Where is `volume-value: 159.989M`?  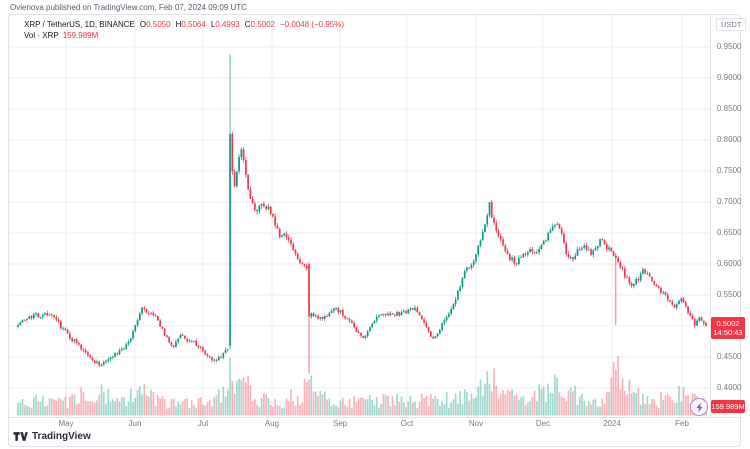
volume-value: 159.989M is located at coordinates (80, 35).